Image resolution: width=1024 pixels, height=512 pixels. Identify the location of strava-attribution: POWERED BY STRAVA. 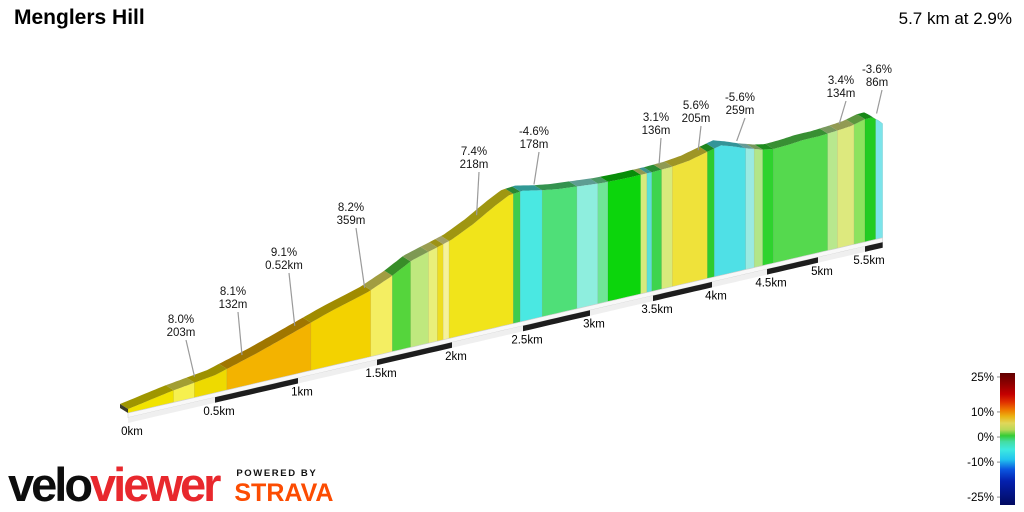
(283, 487).